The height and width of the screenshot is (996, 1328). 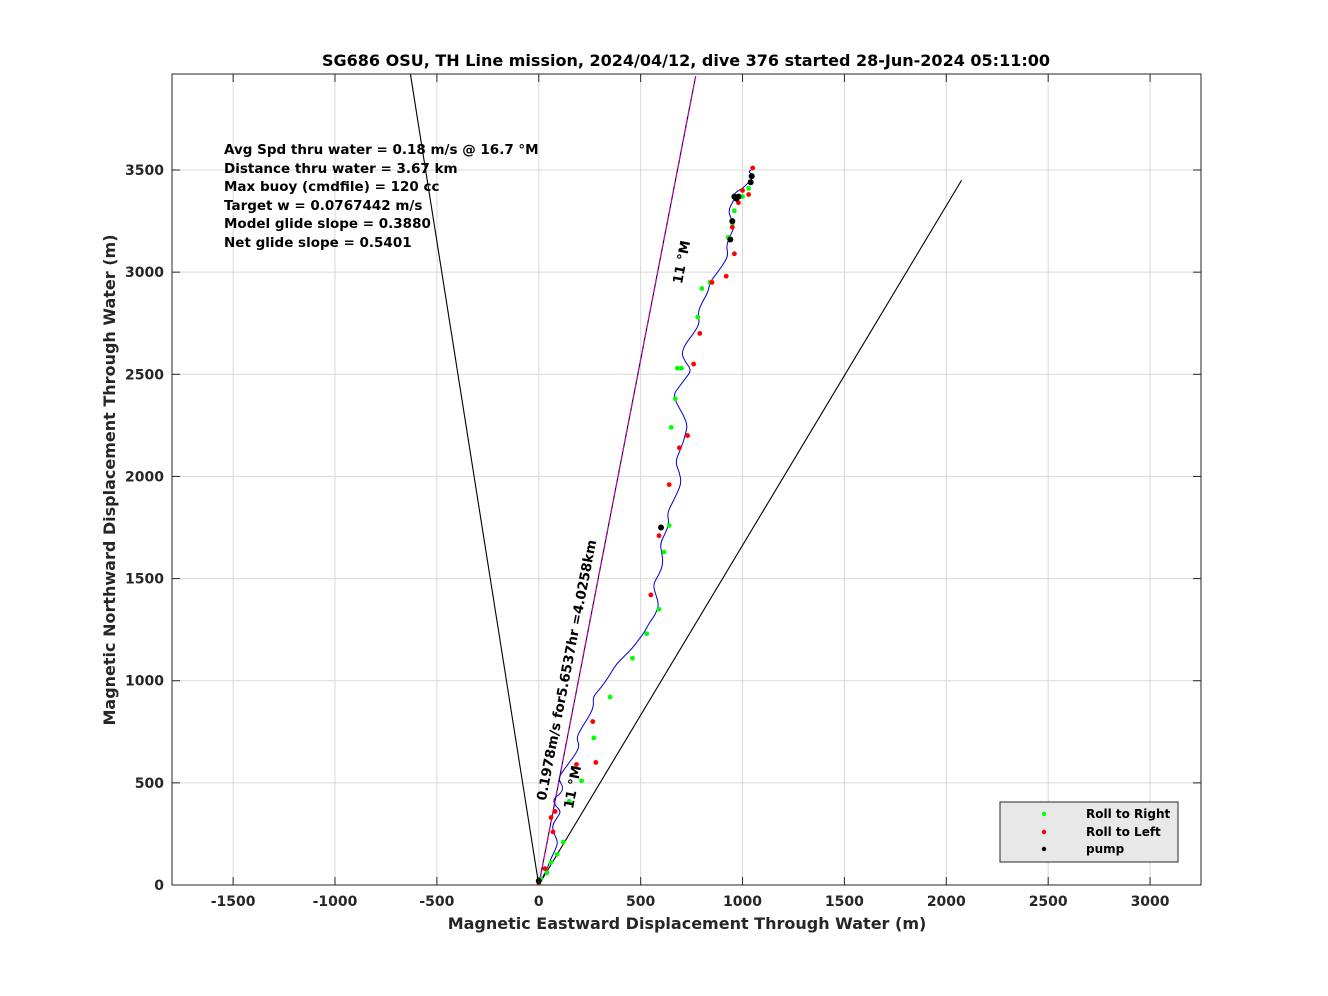 What do you see at coordinates (144, 375) in the screenshot?
I see `y-tick-label: 2500` at bounding box center [144, 375].